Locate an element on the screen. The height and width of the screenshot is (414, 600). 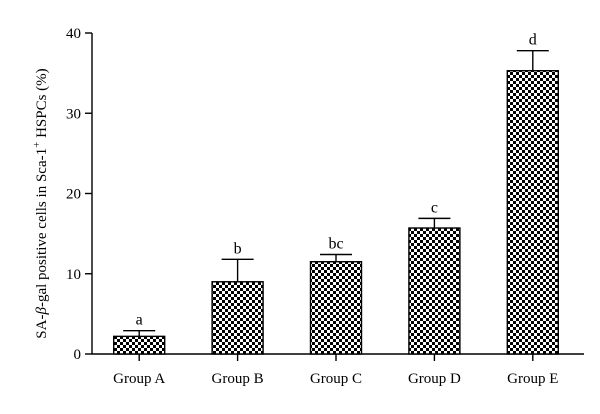
significance-label: b is located at coordinates (238, 248).